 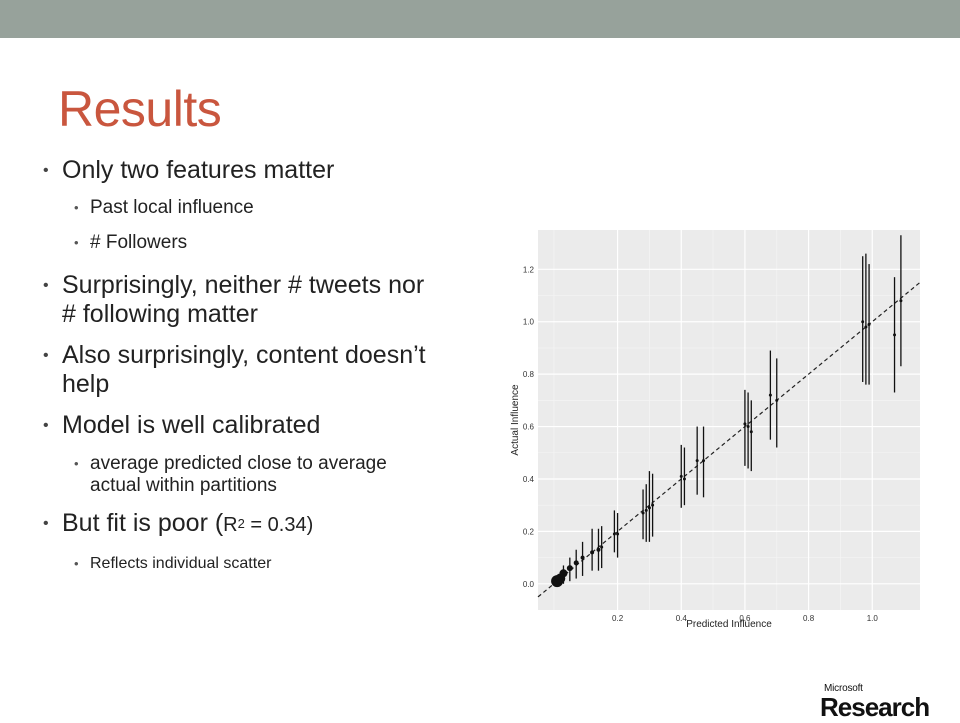 I want to click on sub-bullet-text: Past local influence, so click(x=172, y=207).